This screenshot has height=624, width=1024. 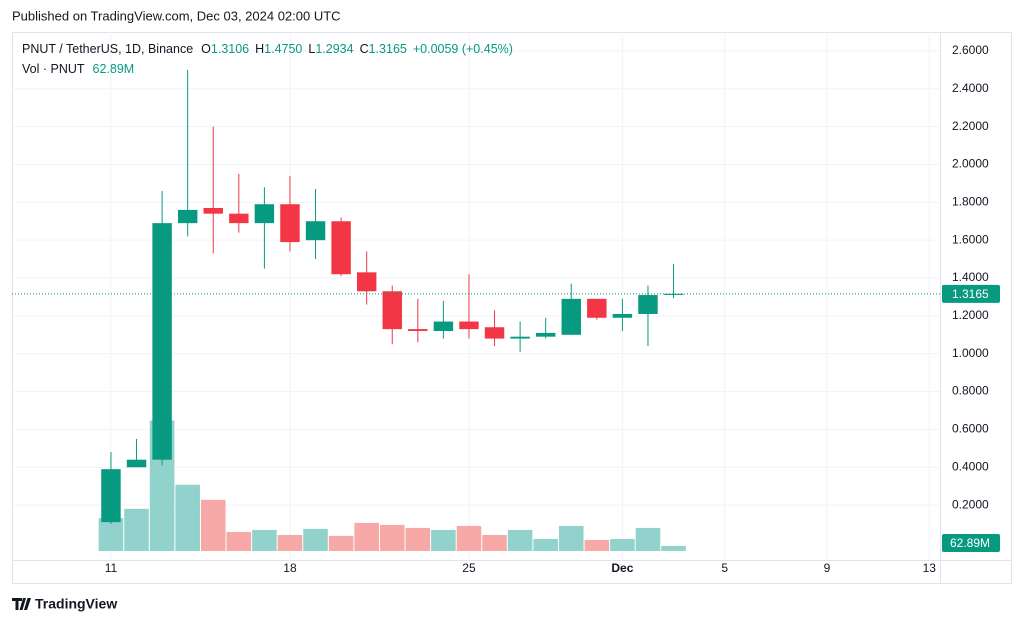 What do you see at coordinates (970, 126) in the screenshot?
I see `y-tick-label: 2.2000` at bounding box center [970, 126].